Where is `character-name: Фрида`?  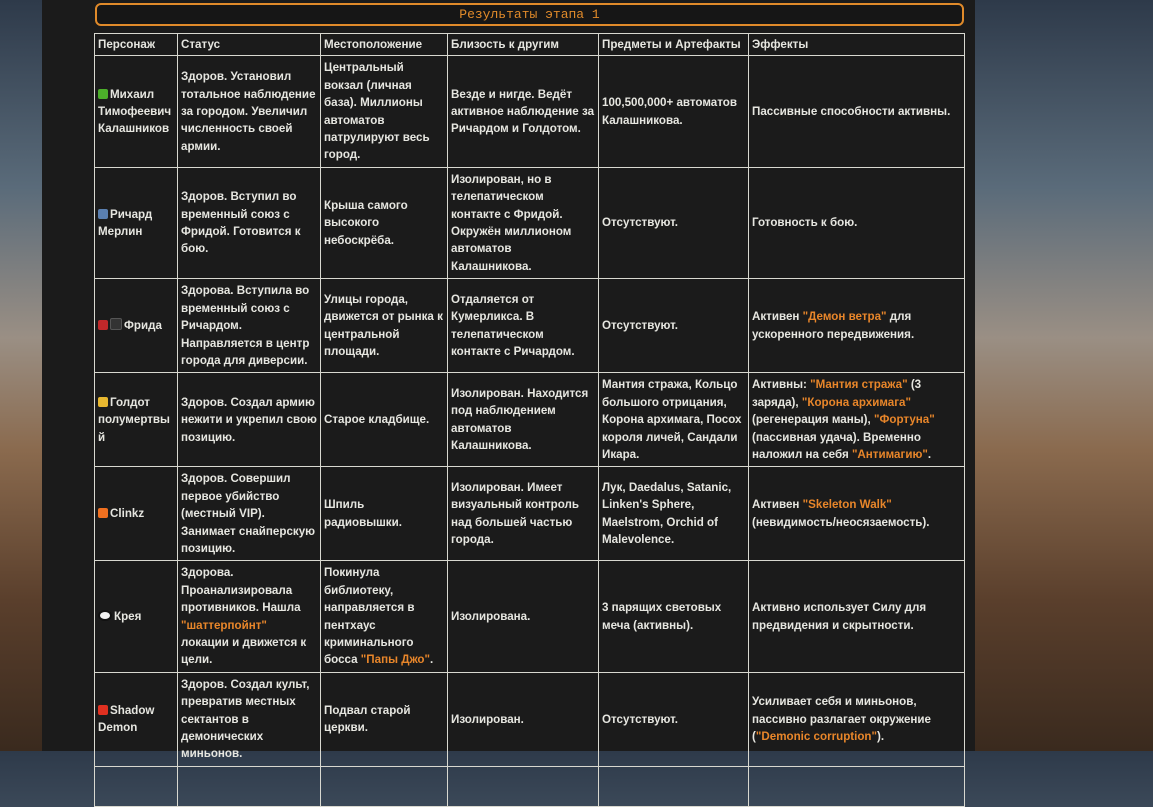
character-name: Фрида is located at coordinates (143, 326).